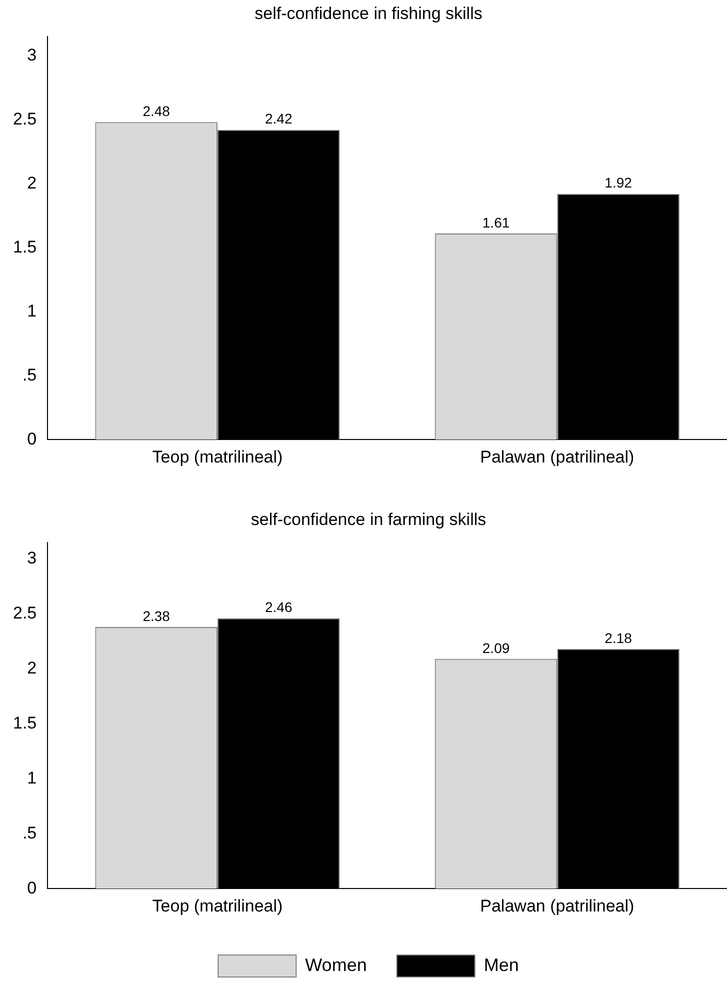  What do you see at coordinates (156, 111) in the screenshot?
I see `data-label: 2.48` at bounding box center [156, 111].